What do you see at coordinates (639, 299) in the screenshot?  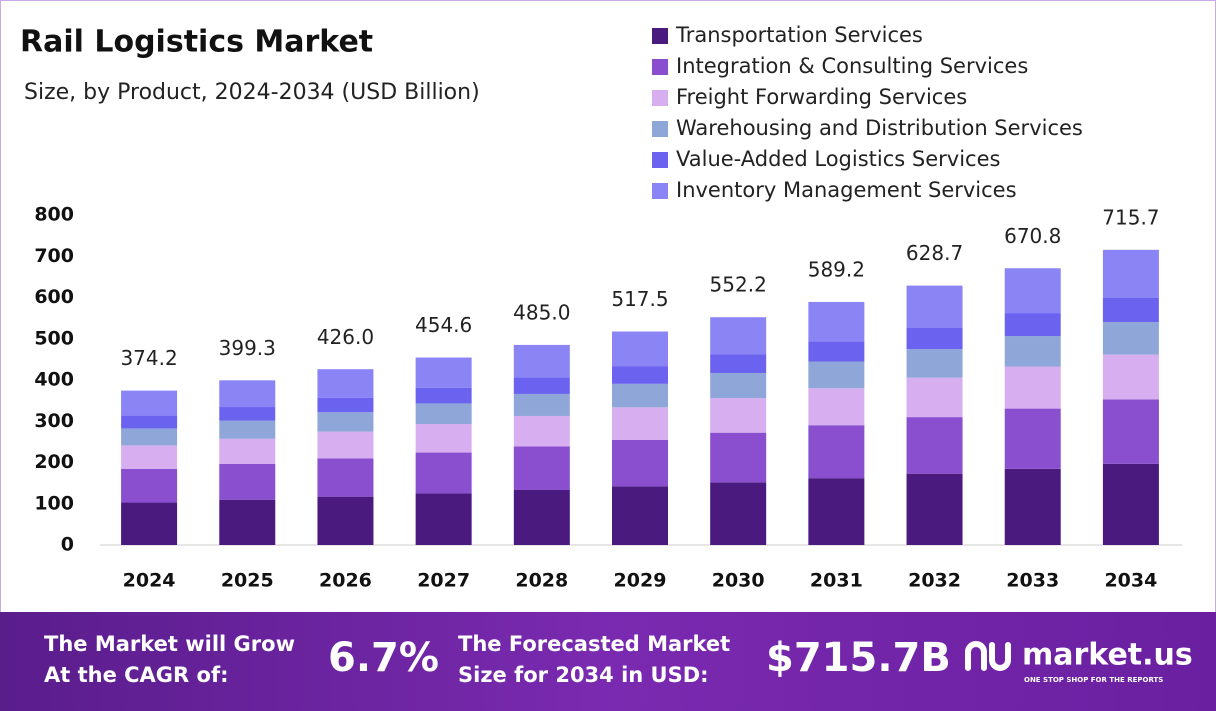 I see `total-label: 517.5` at bounding box center [639, 299].